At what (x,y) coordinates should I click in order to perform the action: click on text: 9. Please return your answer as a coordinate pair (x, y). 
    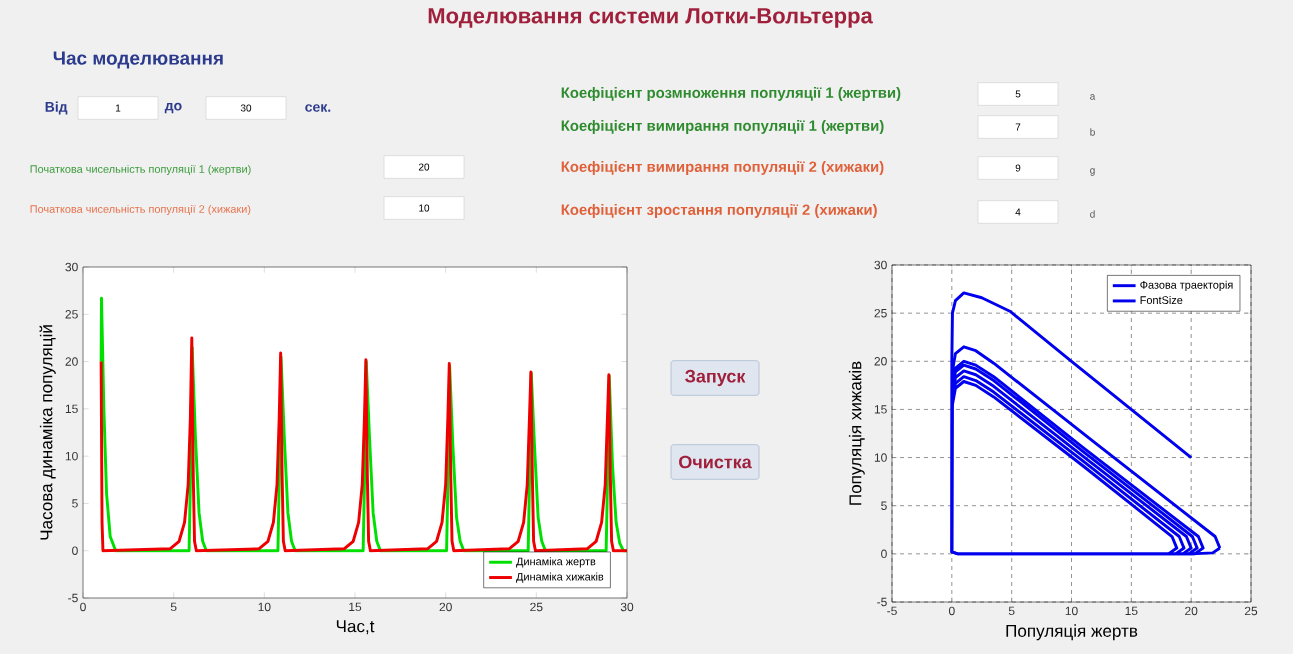
    Looking at the image, I should click on (1018, 168).